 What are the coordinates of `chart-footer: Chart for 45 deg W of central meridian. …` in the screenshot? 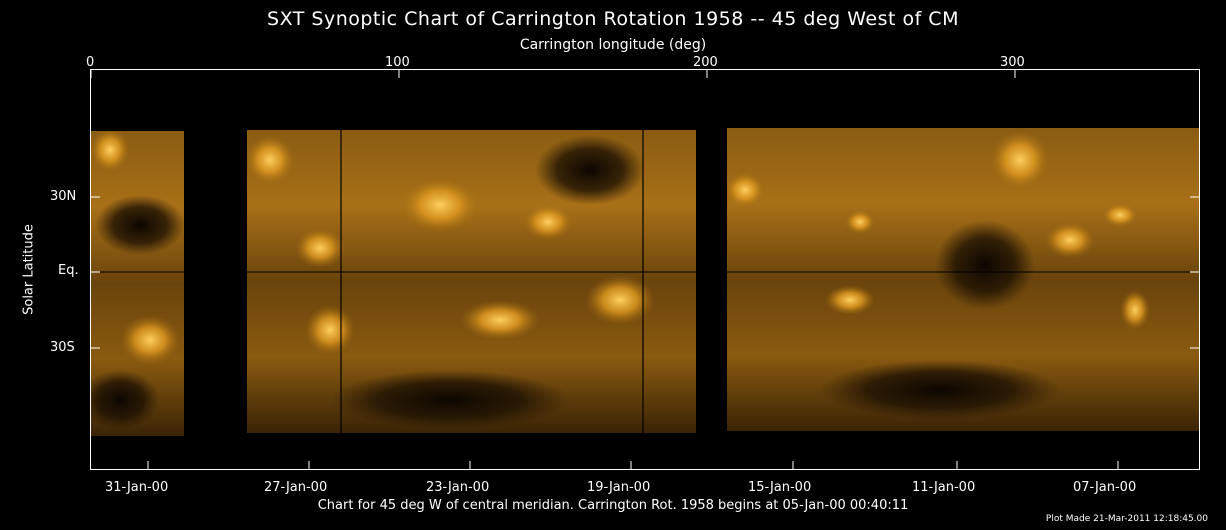 It's located at (613, 505).